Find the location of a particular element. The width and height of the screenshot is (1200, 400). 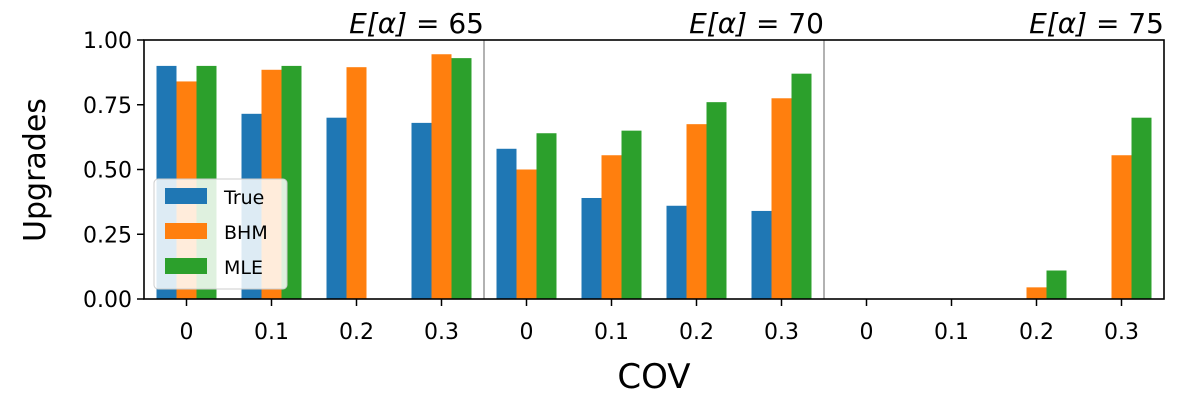

x-tick-label-3: 0.3 is located at coordinates (441, 332).